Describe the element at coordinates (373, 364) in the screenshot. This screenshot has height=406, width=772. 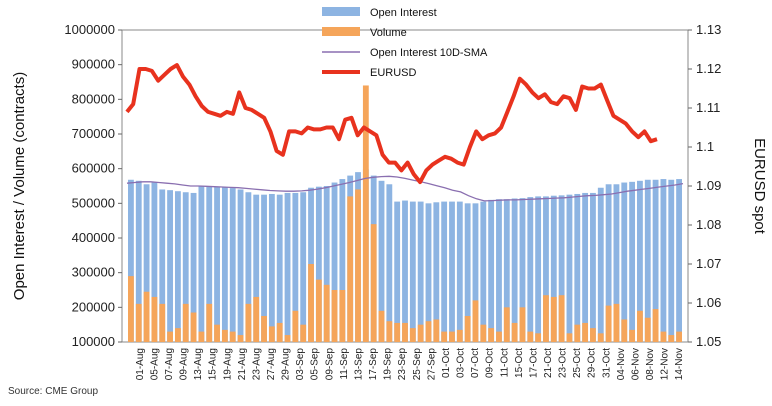
I see `x-axis-tick-label: 17-Sep` at that location.